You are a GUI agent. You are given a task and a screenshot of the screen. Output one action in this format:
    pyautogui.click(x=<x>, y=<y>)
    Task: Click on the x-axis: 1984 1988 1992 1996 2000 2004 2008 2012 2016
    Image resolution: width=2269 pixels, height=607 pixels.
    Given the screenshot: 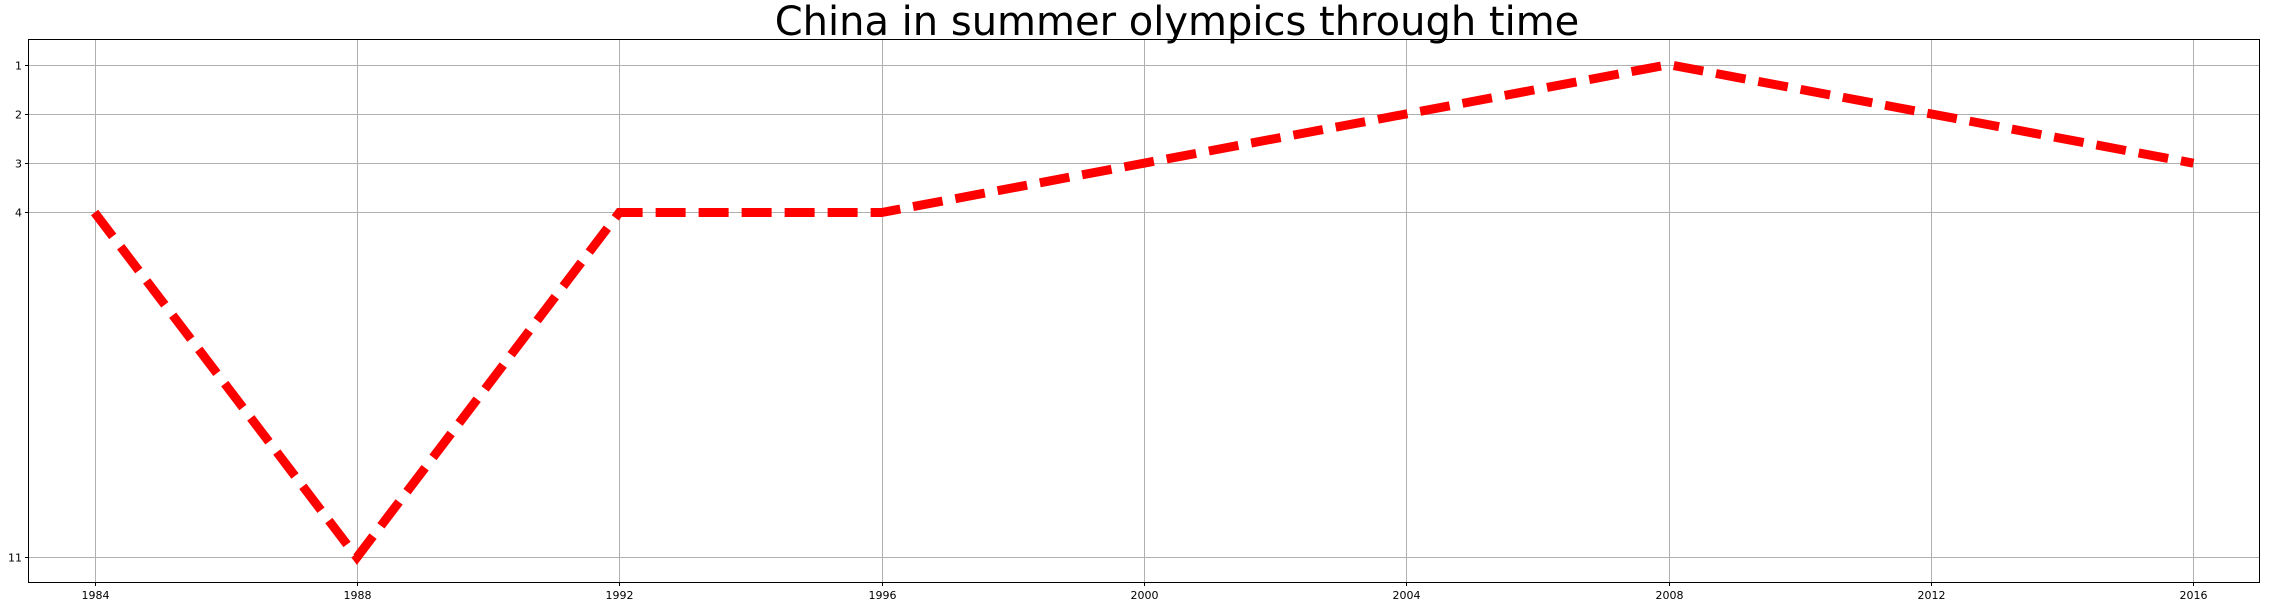 What is the action you would take?
    pyautogui.click(x=1145, y=592)
    